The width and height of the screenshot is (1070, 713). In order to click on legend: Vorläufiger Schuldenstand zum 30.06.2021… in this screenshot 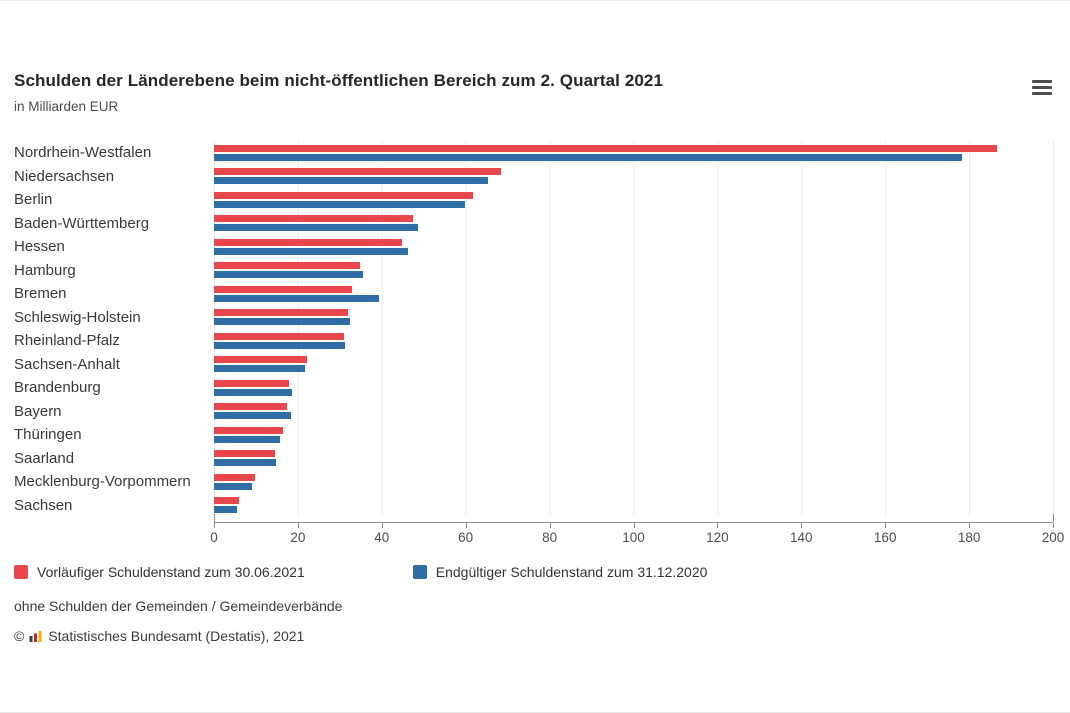, I will do `click(360, 572)`.